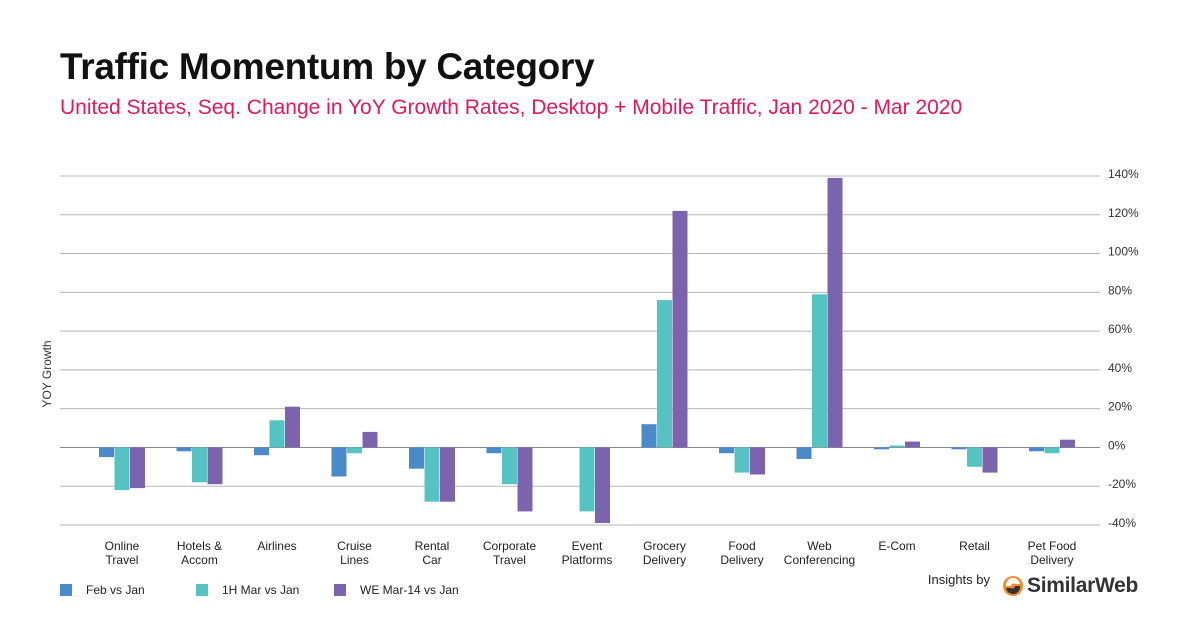 This screenshot has width=1200, height=630. Describe the element at coordinates (664, 546) in the screenshot. I see `x-category-label: Grocery` at that location.